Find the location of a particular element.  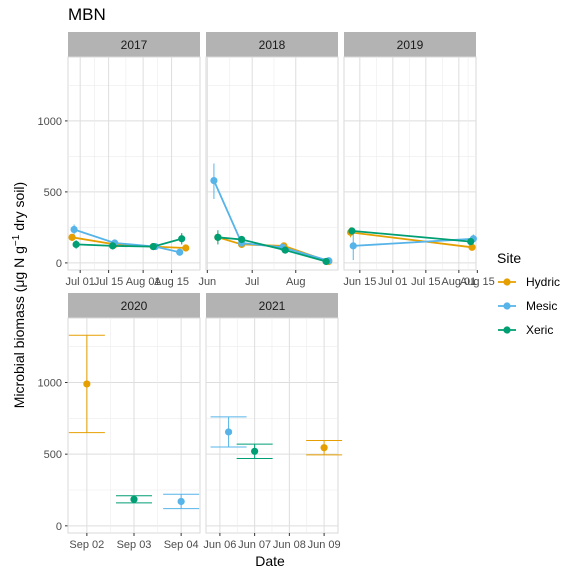

facet-strip-label: 2020 is located at coordinates (134, 306).